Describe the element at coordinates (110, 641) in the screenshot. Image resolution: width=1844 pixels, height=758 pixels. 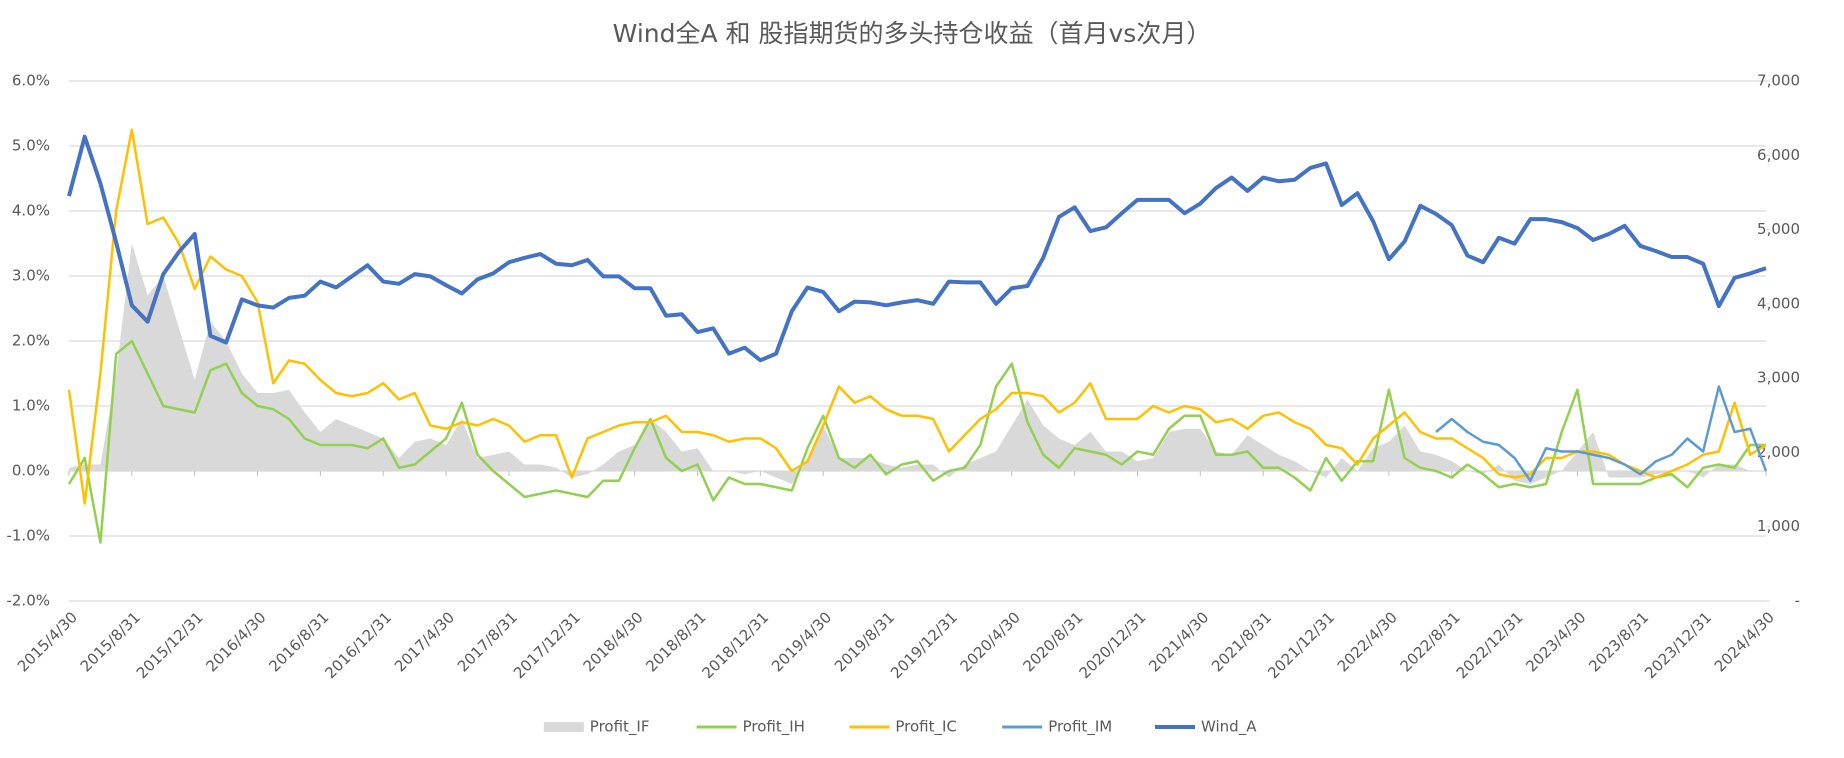
I see `x-tick-label: 2015/8/31` at that location.